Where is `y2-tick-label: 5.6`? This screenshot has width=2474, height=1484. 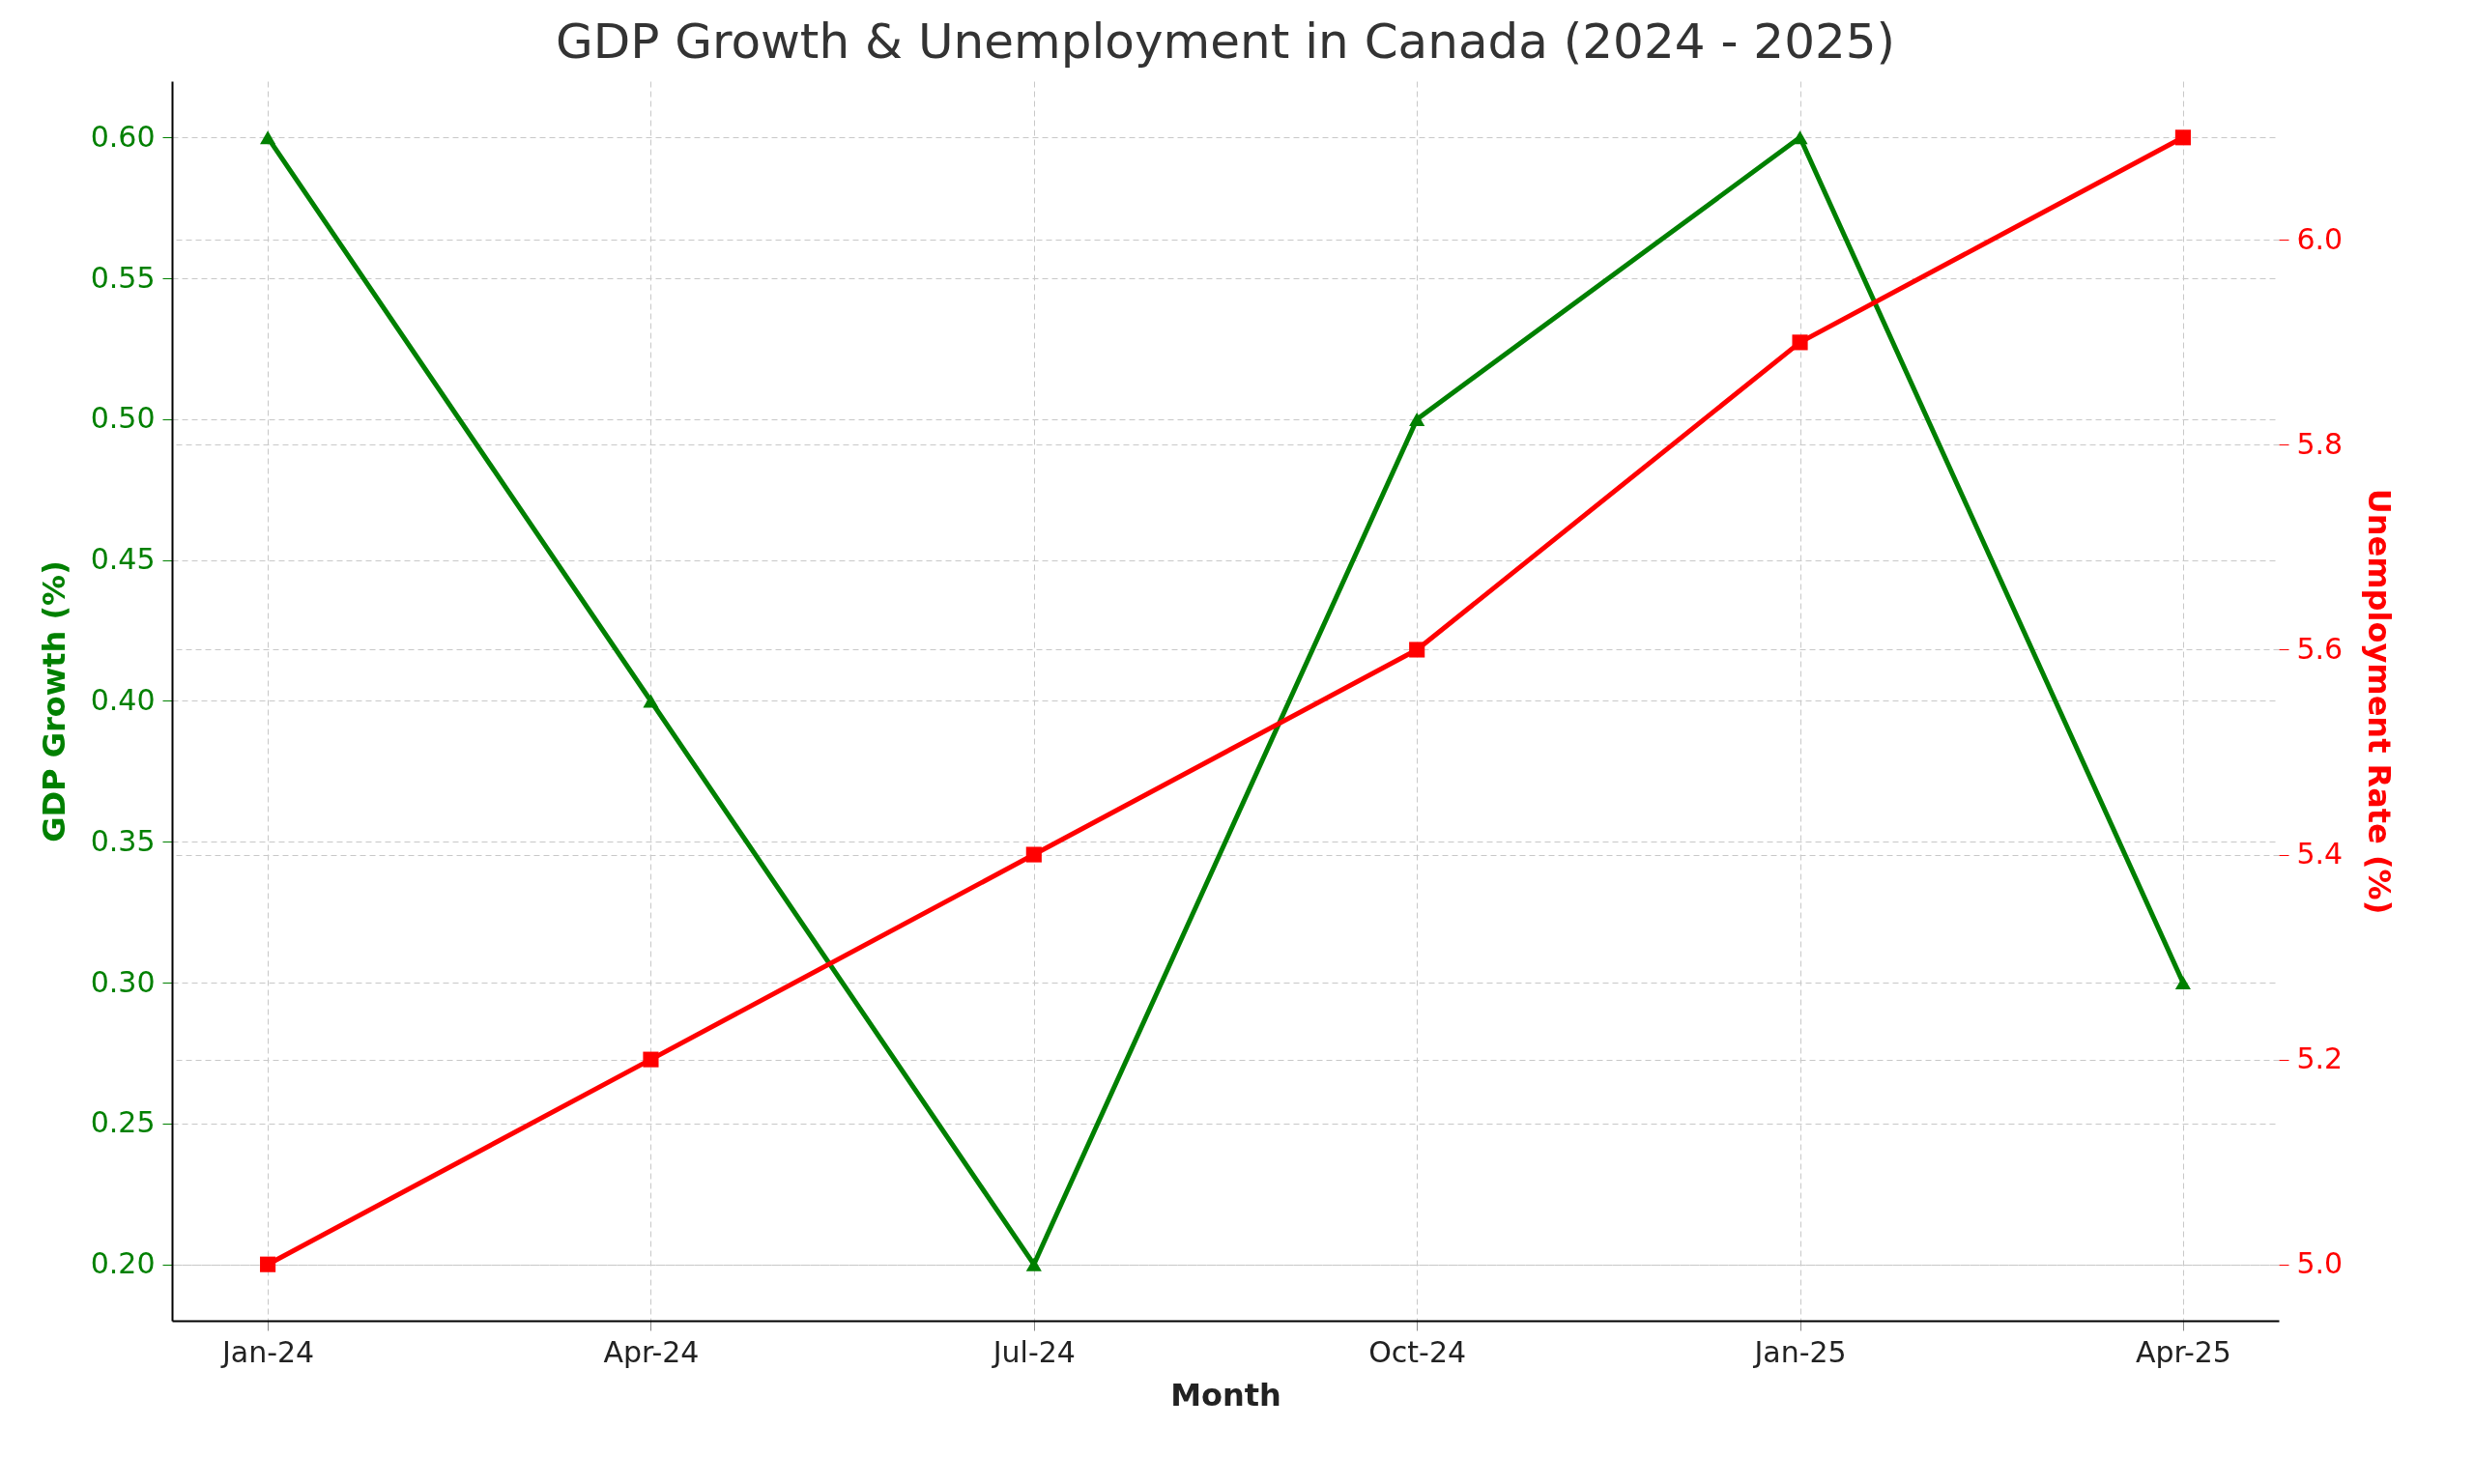 y2-tick-label: 5.6 is located at coordinates (2320, 648).